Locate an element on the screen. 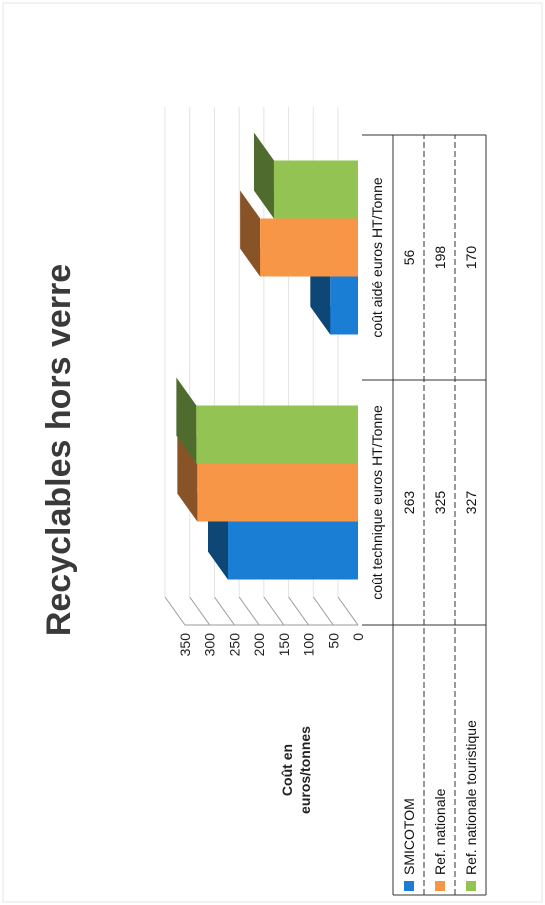 The height and width of the screenshot is (905, 545). table-value: 56 is located at coordinates (409, 258).